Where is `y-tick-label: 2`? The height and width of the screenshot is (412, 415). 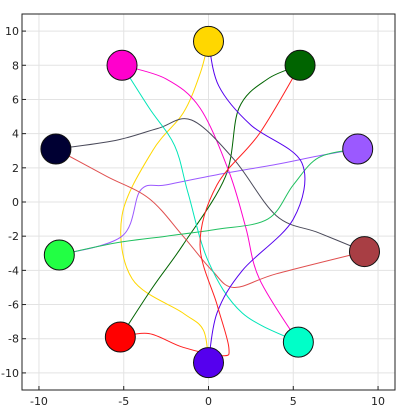 y-tick-label: 2 is located at coordinates (15, 168).